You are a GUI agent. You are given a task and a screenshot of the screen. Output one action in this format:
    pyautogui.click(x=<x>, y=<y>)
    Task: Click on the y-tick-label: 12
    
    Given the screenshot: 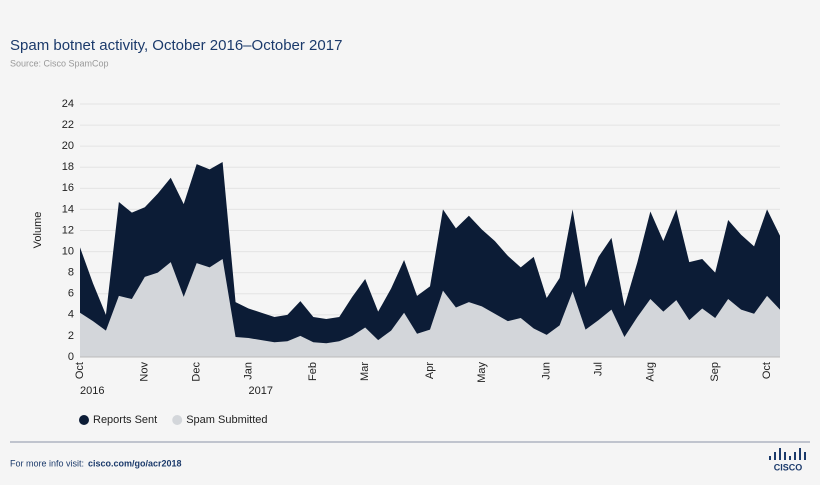 What is the action you would take?
    pyautogui.click(x=68, y=230)
    